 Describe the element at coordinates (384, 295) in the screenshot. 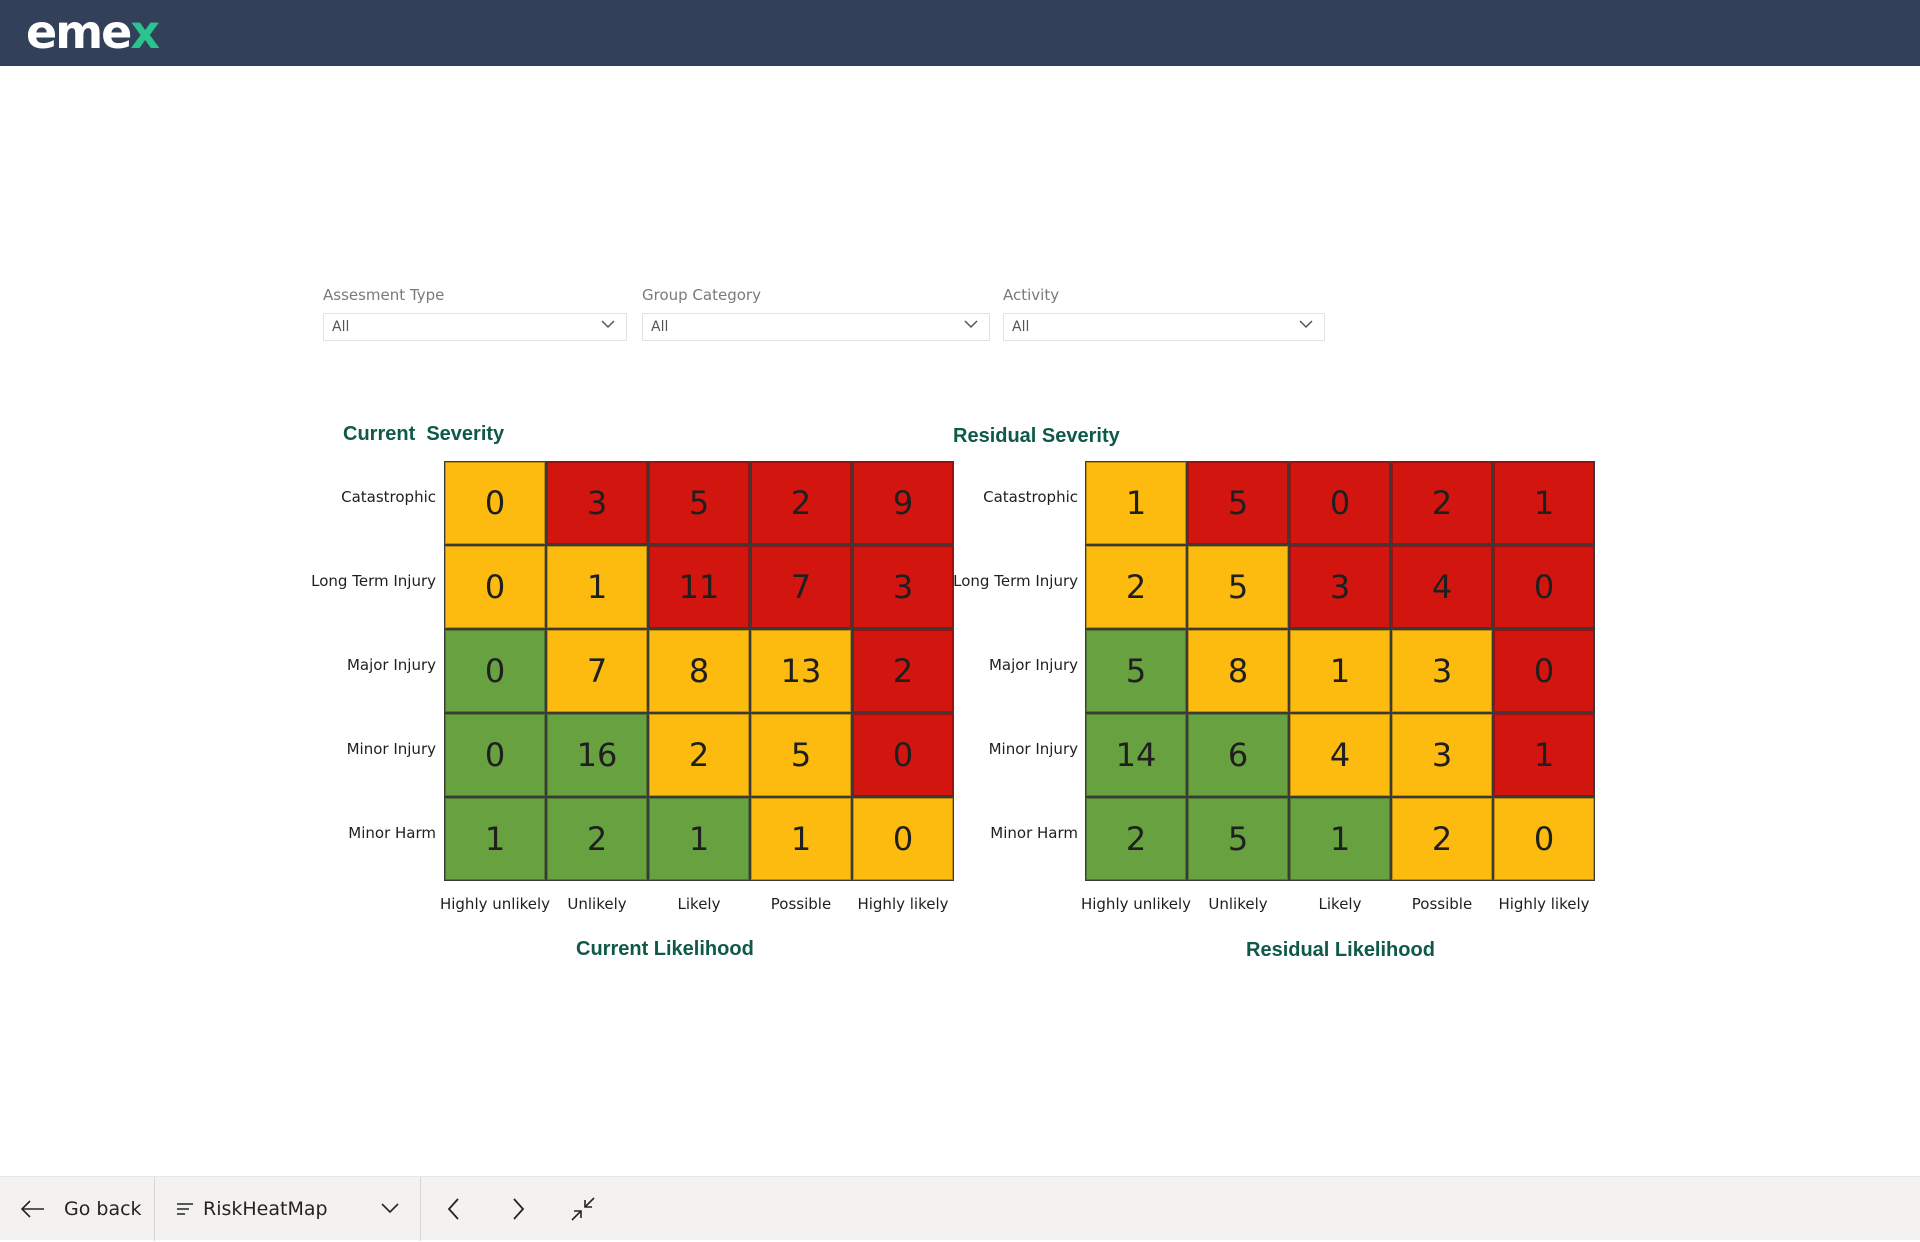

I see `filter-label: Assesment Type` at that location.